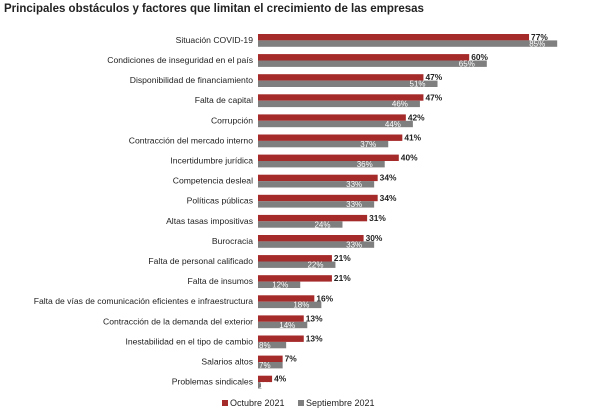 Image resolution: width=589 pixels, height=416 pixels. What do you see at coordinates (189, 341) in the screenshot?
I see `category-label: Inestabilidad en el tipo de cambio` at bounding box center [189, 341].